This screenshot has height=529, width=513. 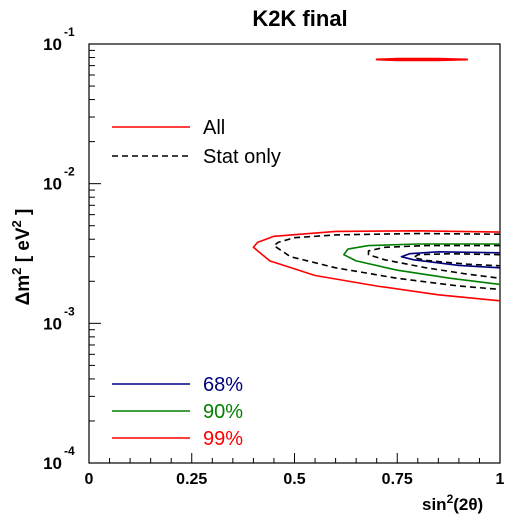 What do you see at coordinates (177, 412) in the screenshot?
I see `legend-bottom: 68% 90% 99%` at bounding box center [177, 412].